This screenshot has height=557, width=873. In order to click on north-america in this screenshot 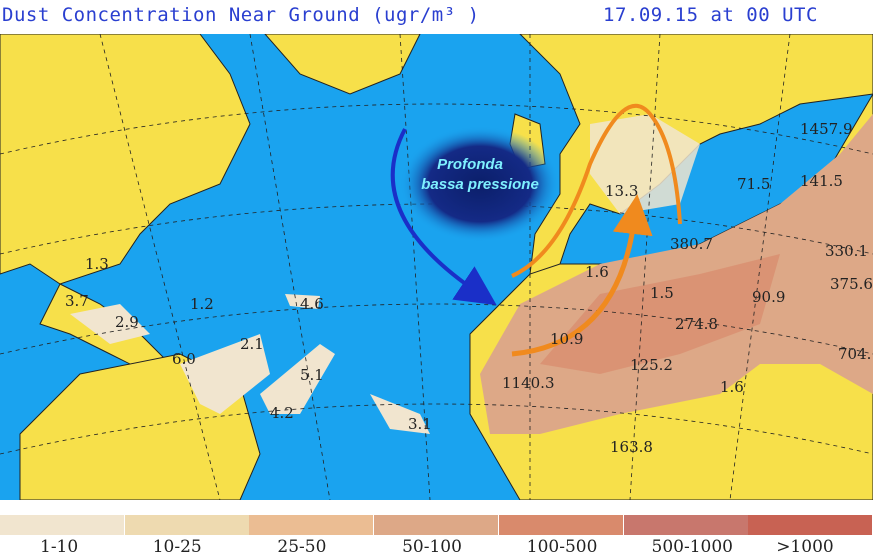, I will do `click(125, 159)`.